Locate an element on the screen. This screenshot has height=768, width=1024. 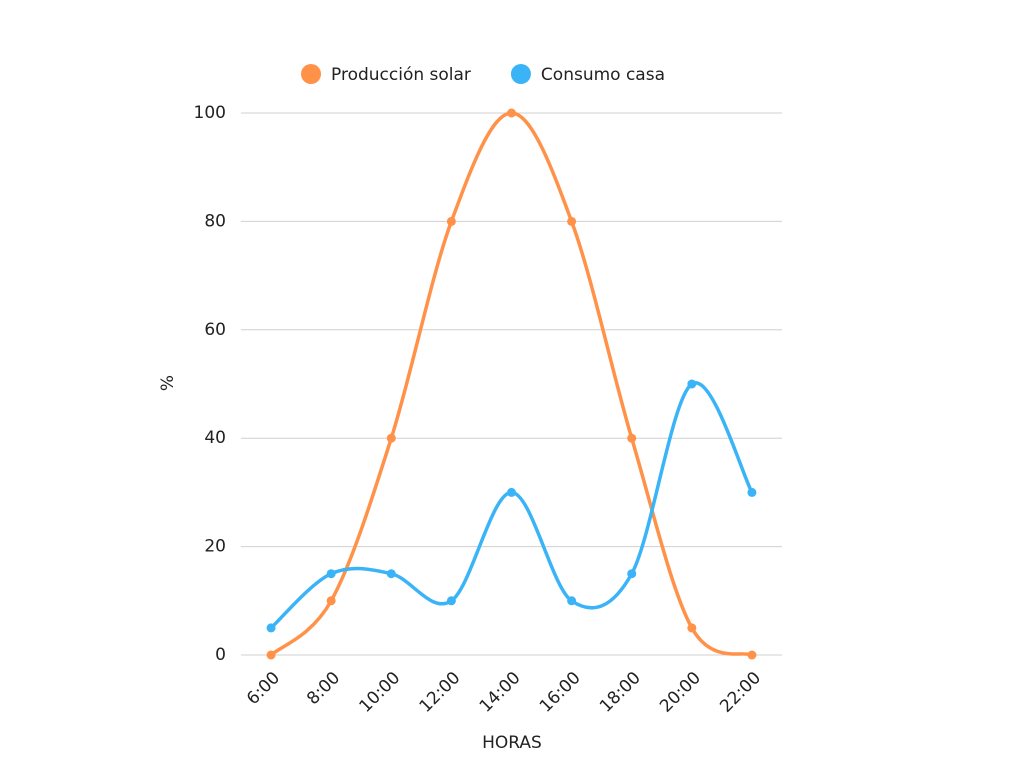
y-tick-label: 80 is located at coordinates (215, 221).